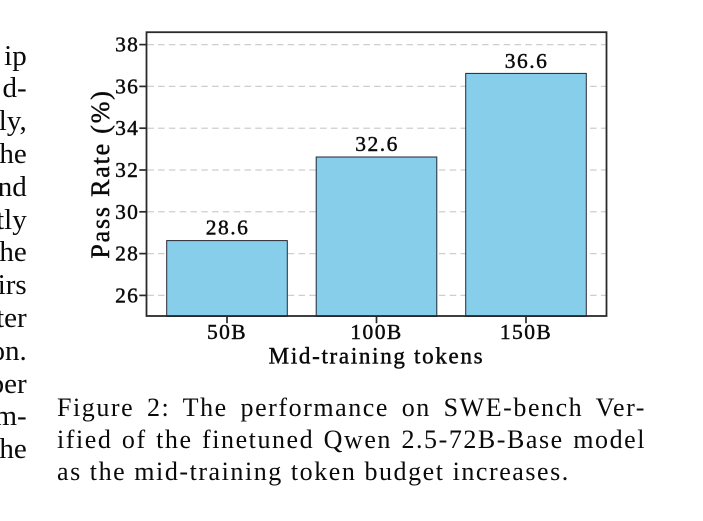  Describe the element at coordinates (228, 227) in the screenshot. I see `svg-text: 28.6` at that location.